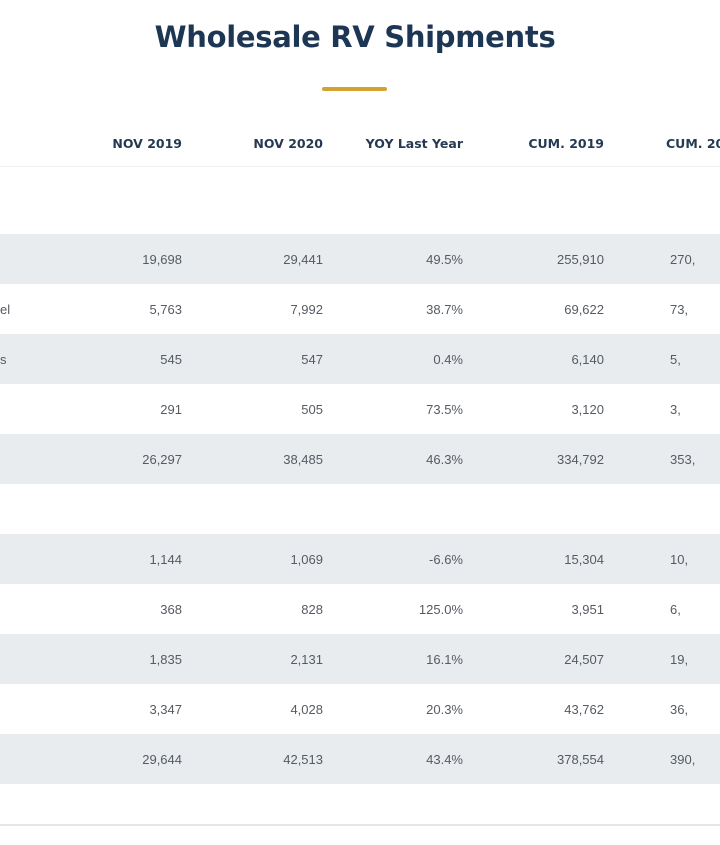  What do you see at coordinates (444, 709) in the screenshot?
I see `table-cell: 20.3%` at bounding box center [444, 709].